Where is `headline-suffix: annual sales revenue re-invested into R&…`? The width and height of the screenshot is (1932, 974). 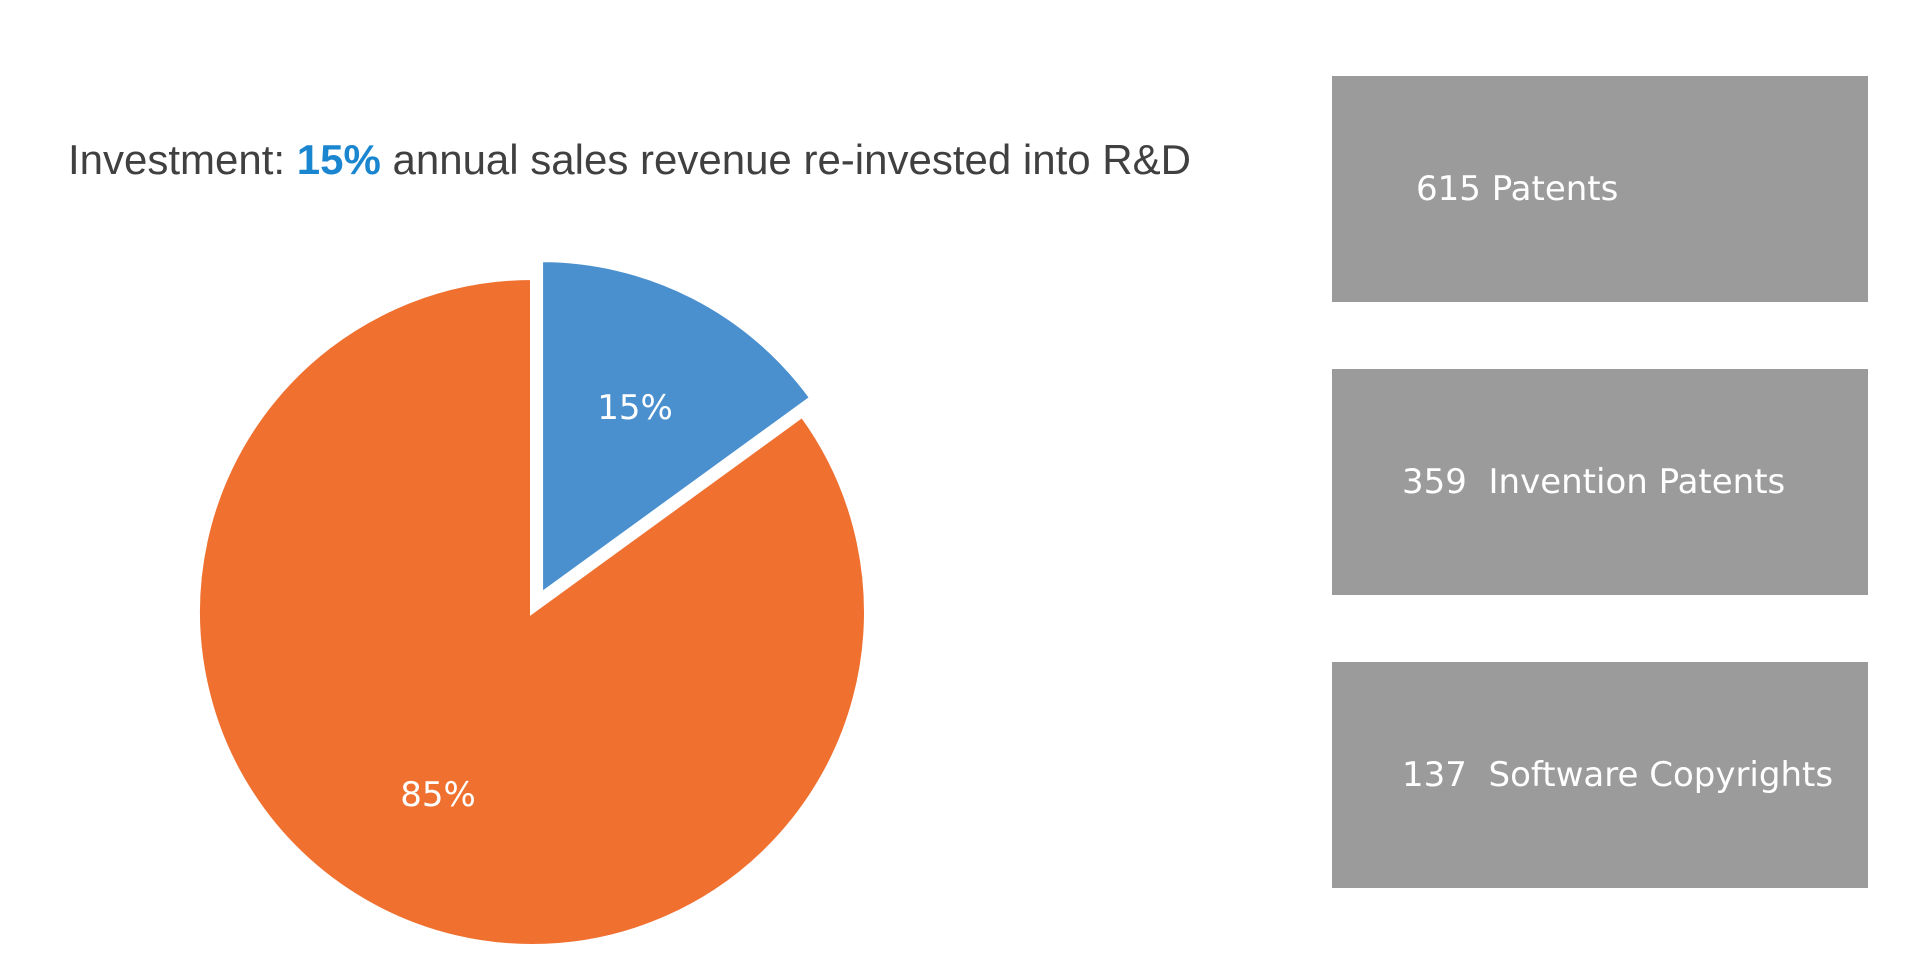
headline-suffix: annual sales revenue re-invested into R&… is located at coordinates (785, 159).